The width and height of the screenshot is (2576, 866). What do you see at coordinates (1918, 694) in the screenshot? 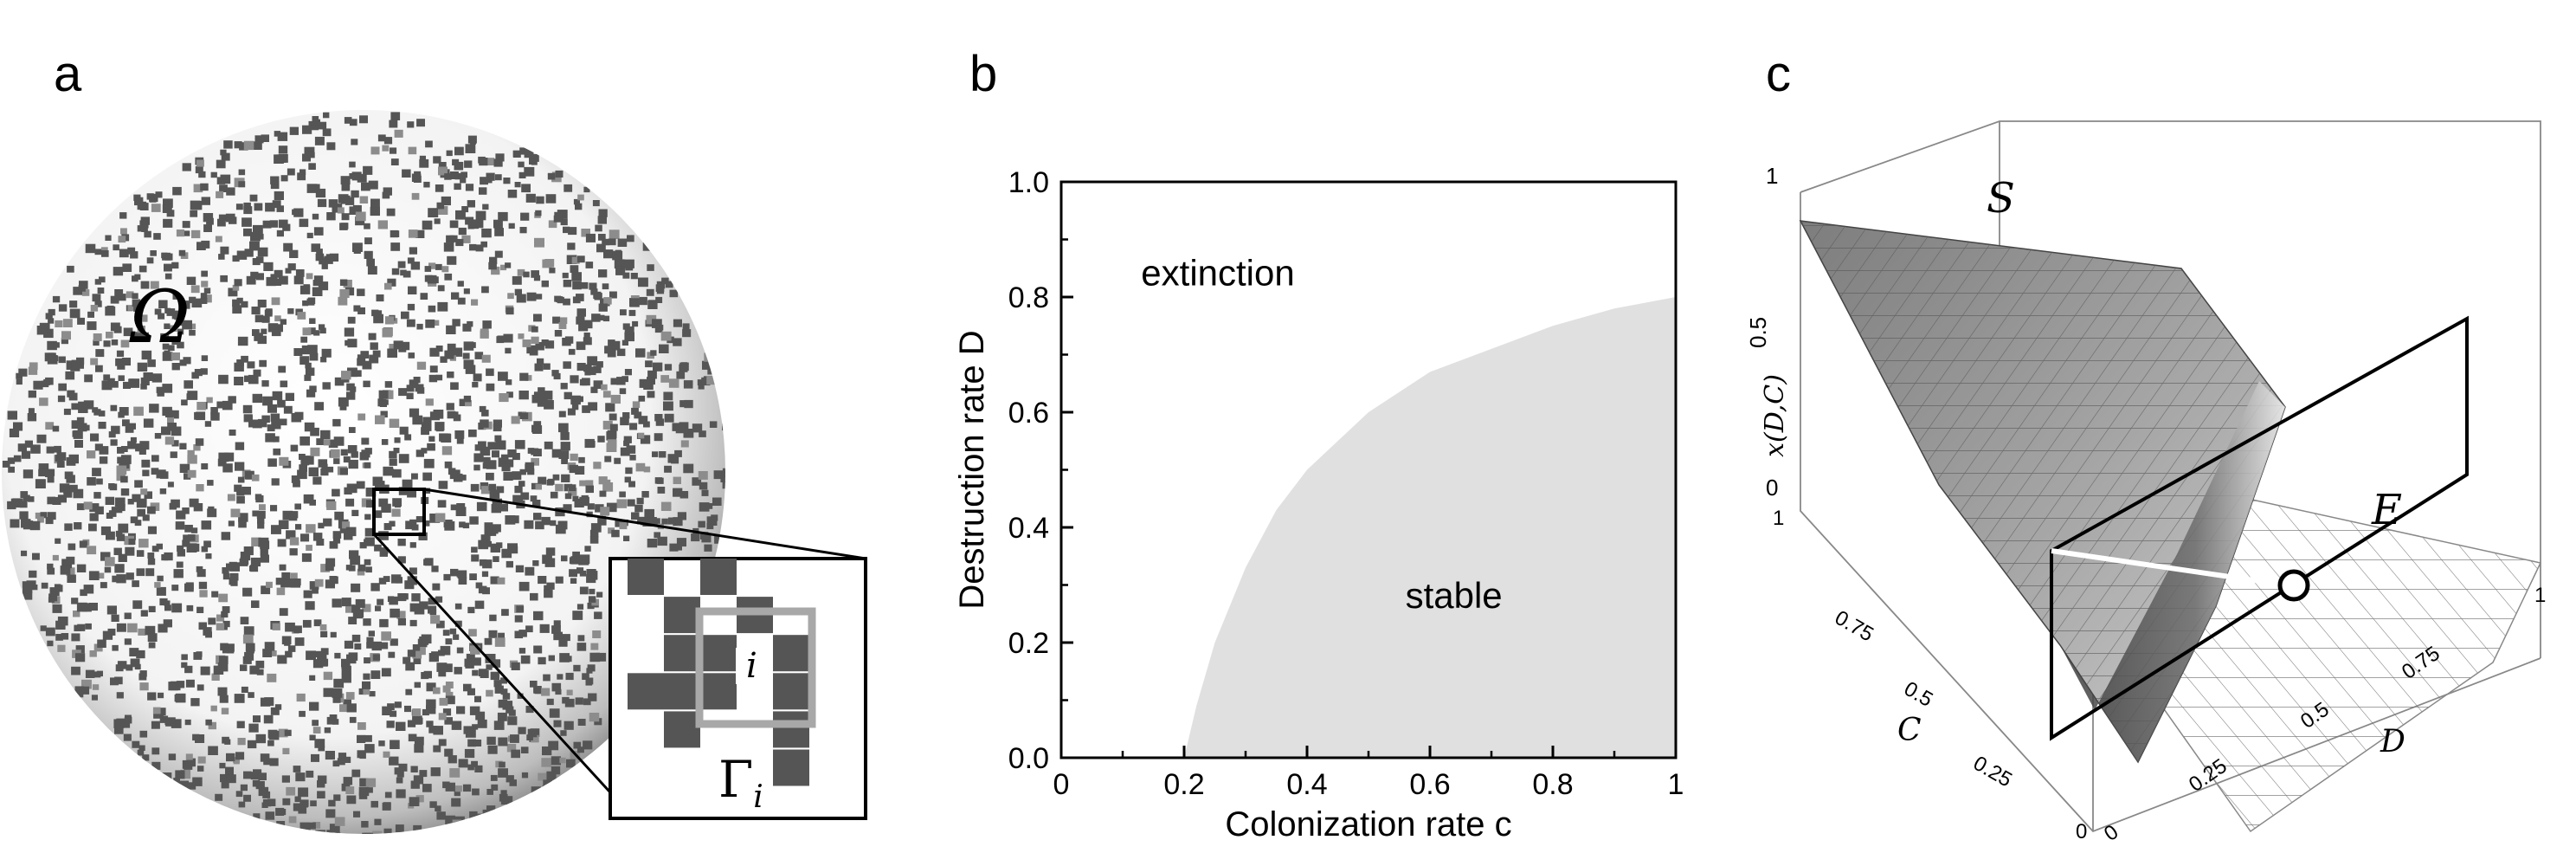
I see `c-tick: 0.5` at bounding box center [1918, 694].